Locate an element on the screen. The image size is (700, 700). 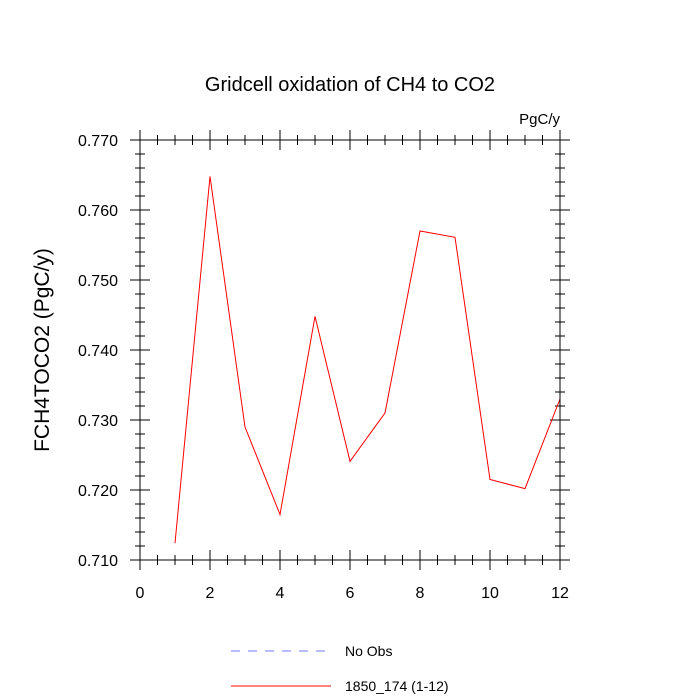
y-tick-label: 0.750 is located at coordinates (98, 281).